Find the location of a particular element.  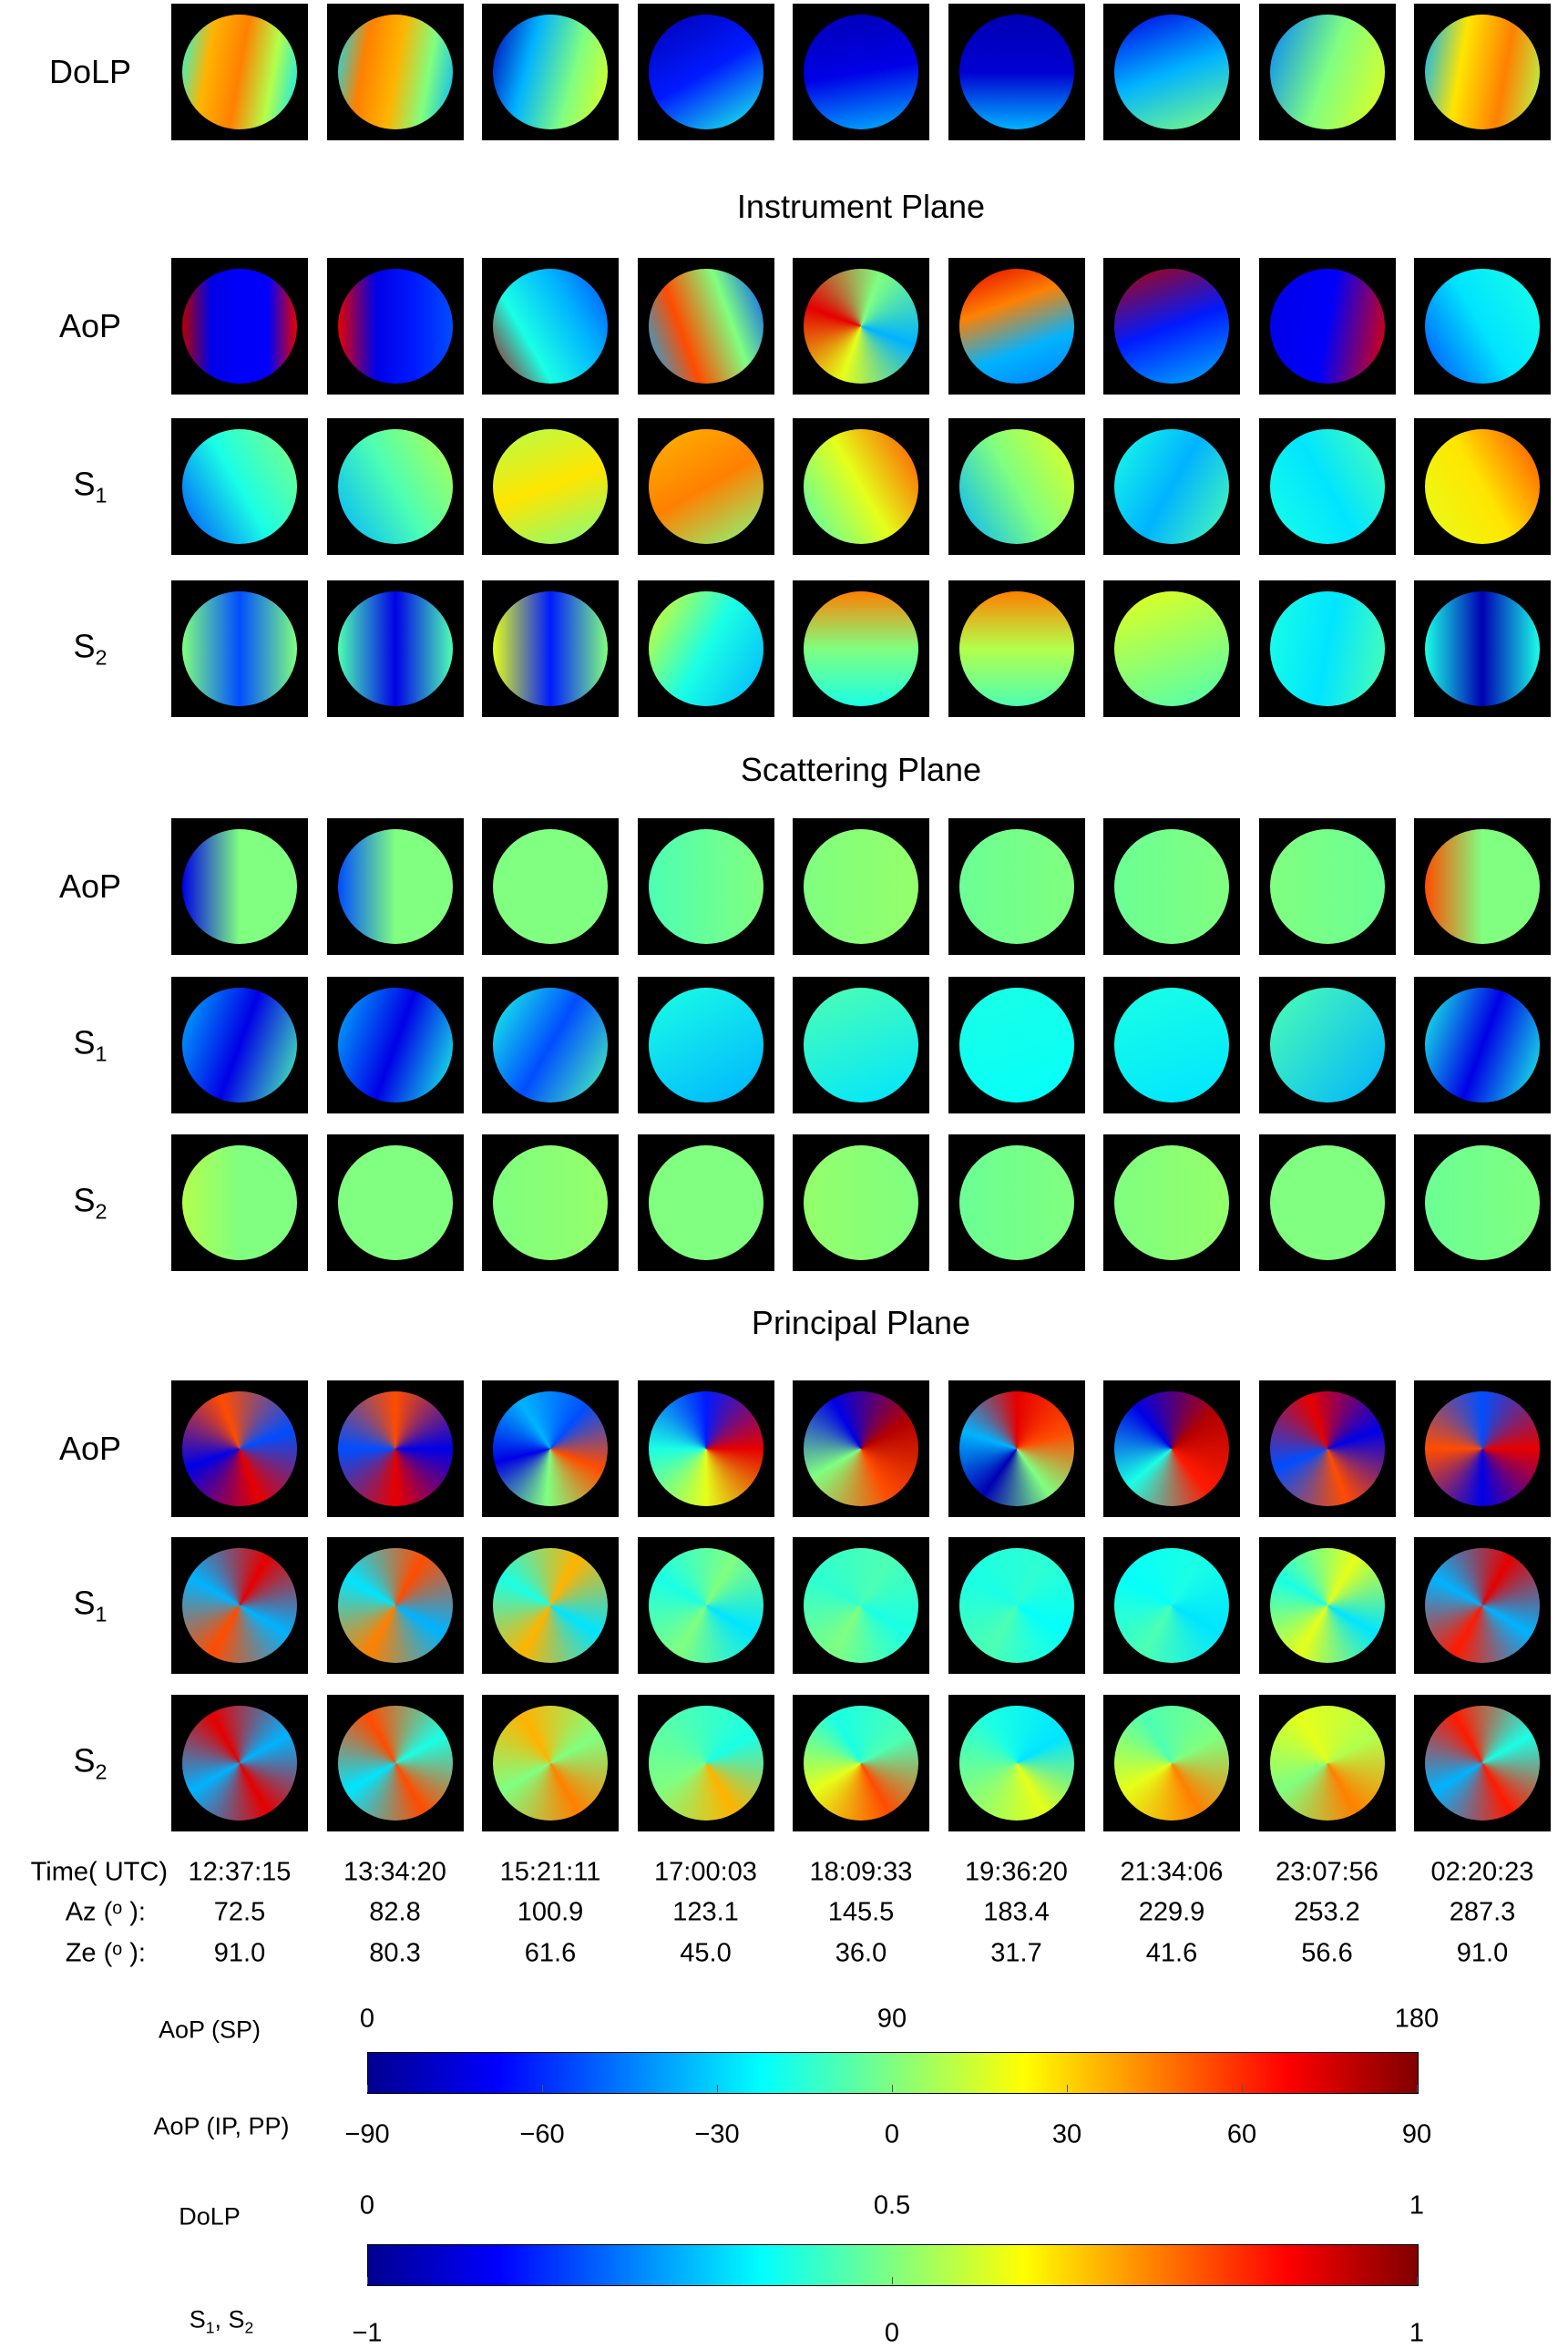

table-cell: 18:09:33 is located at coordinates (861, 1872).